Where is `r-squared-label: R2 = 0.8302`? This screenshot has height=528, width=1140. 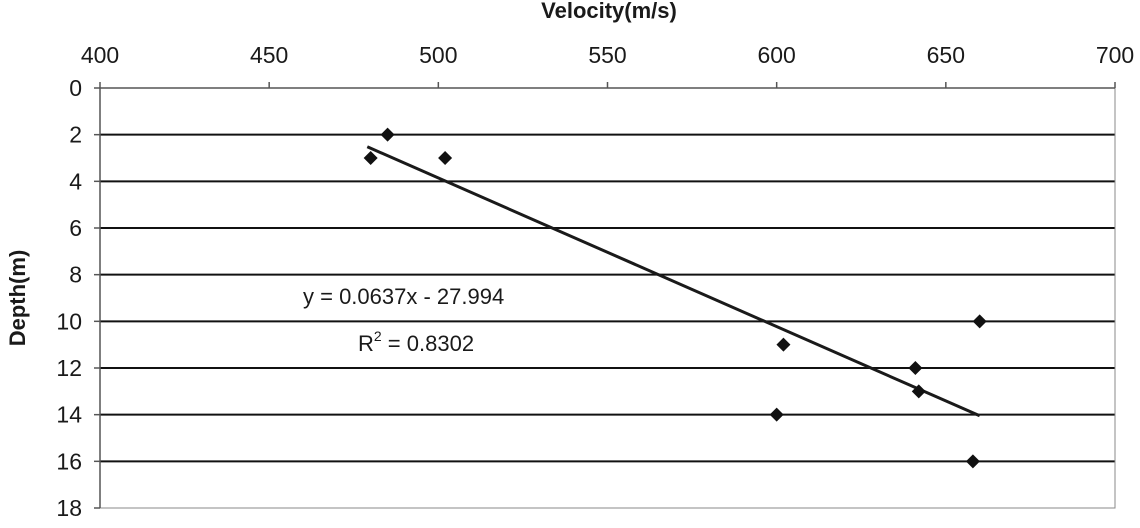
r-squared-label: R2 = 0.8302 is located at coordinates (416, 342).